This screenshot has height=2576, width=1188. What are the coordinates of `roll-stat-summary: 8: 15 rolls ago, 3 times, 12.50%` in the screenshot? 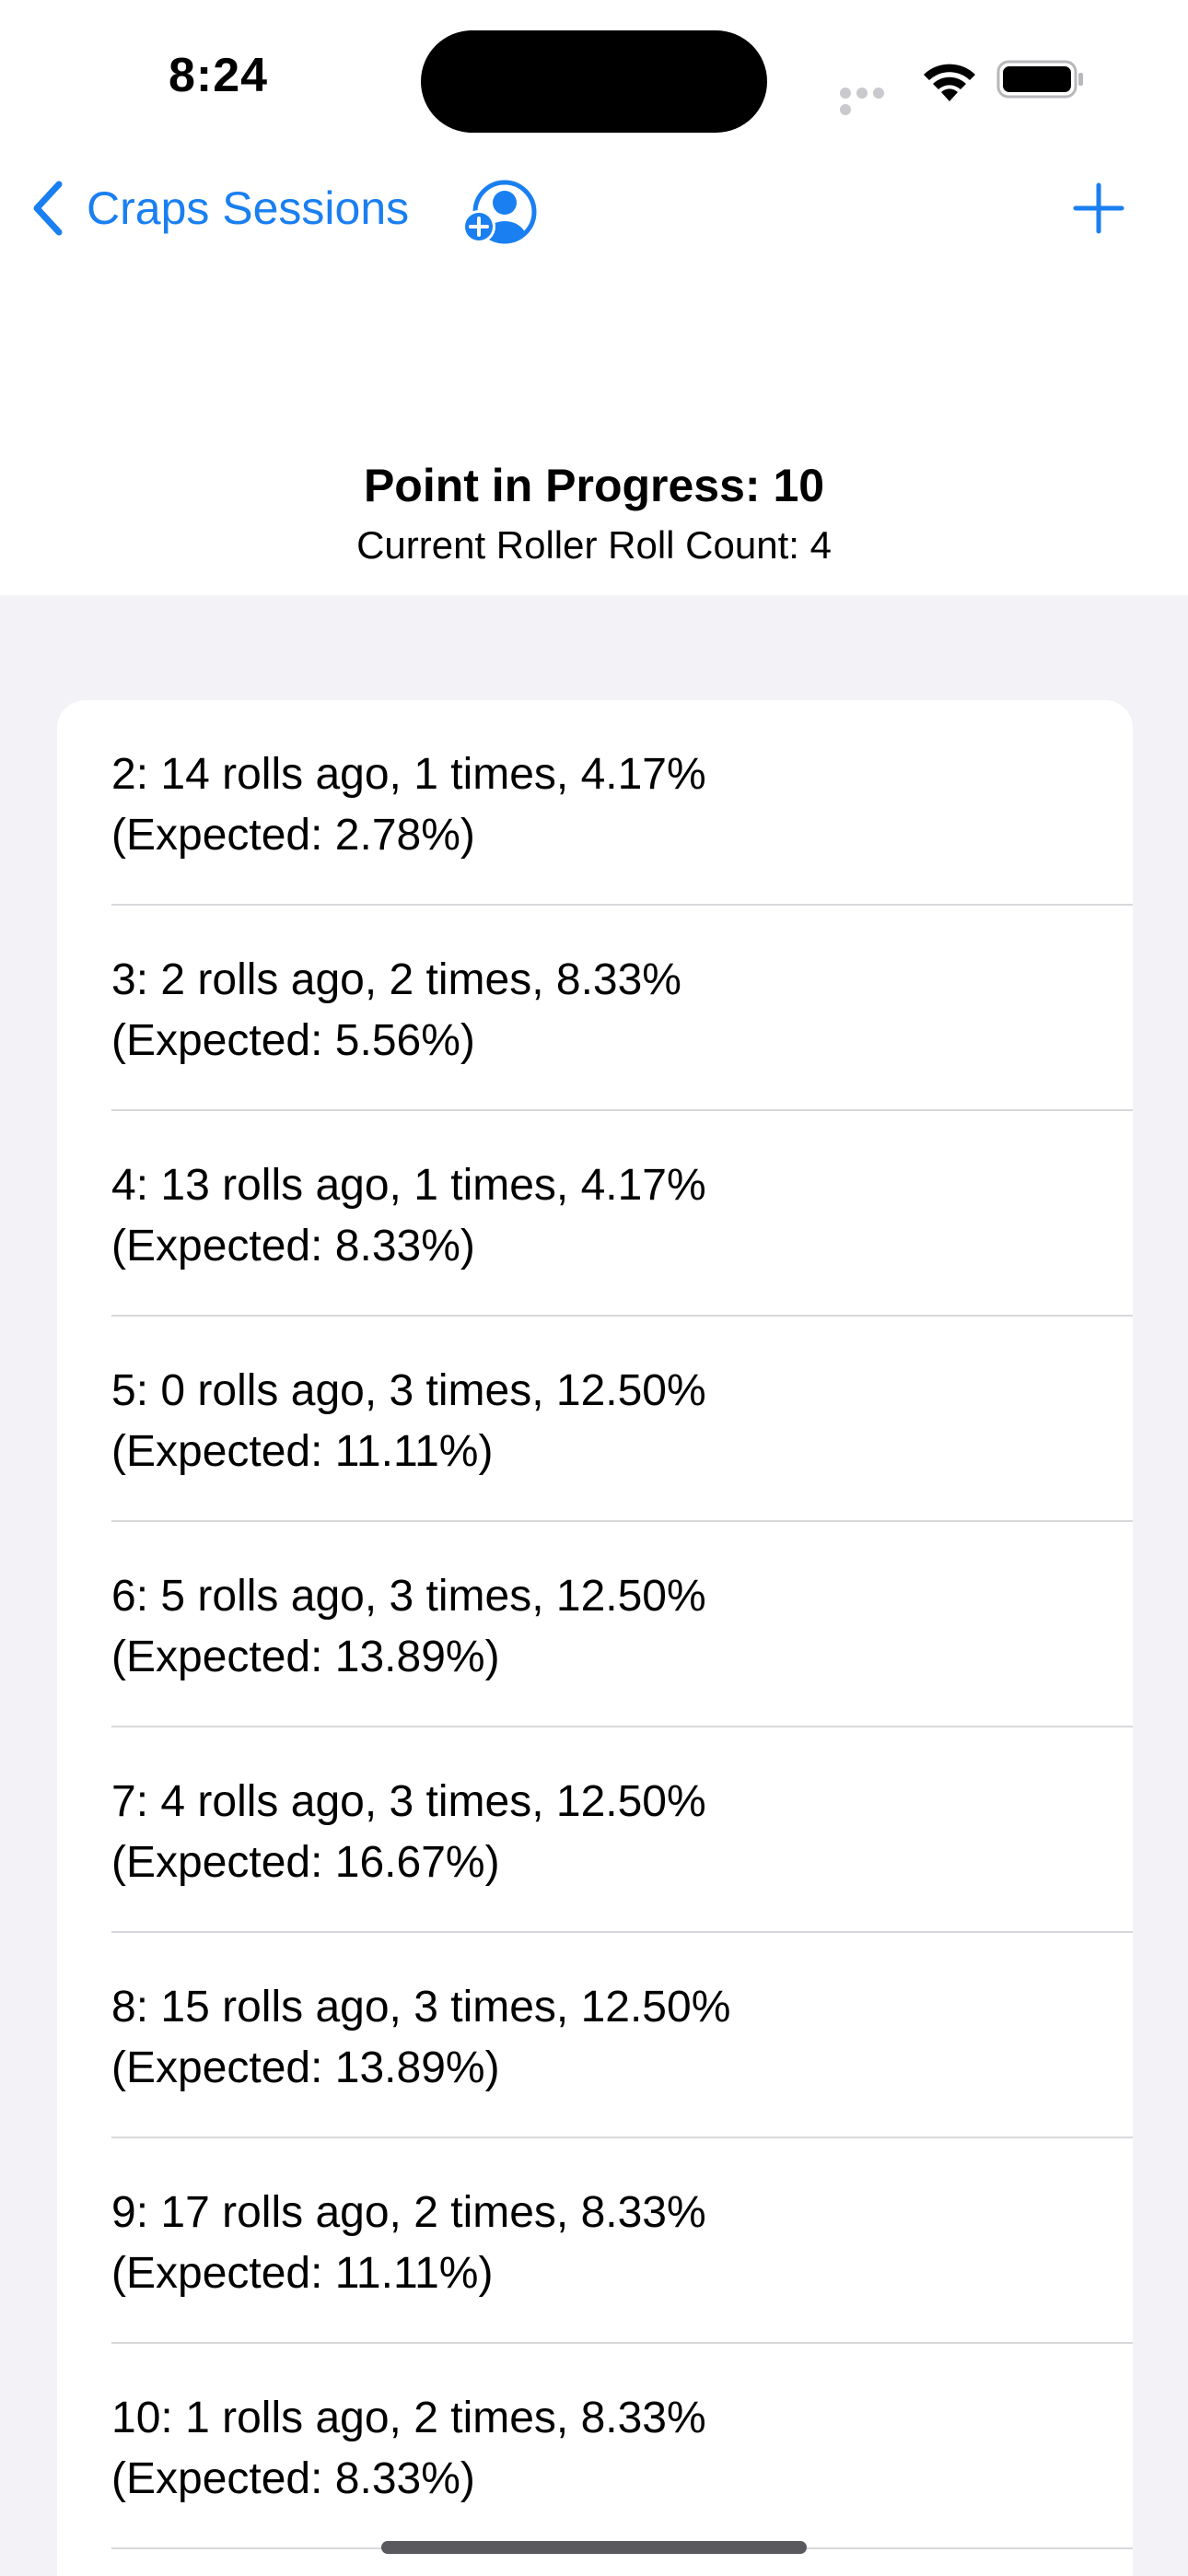 It's located at (421, 2008).